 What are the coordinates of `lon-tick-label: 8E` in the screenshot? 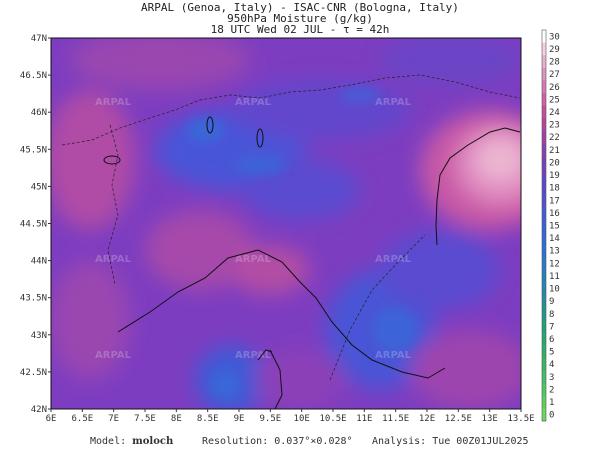 It's located at (176, 419).